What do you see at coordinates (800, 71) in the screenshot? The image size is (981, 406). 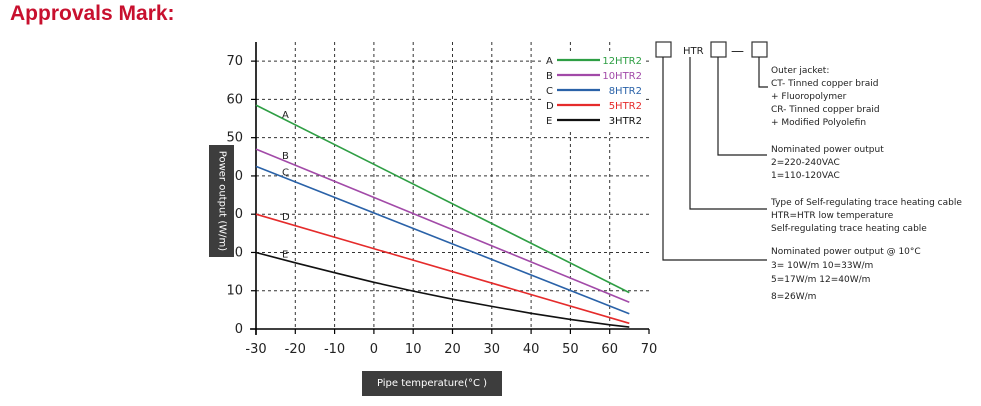 I see `code-description-line: Outer jacket:` at bounding box center [800, 71].